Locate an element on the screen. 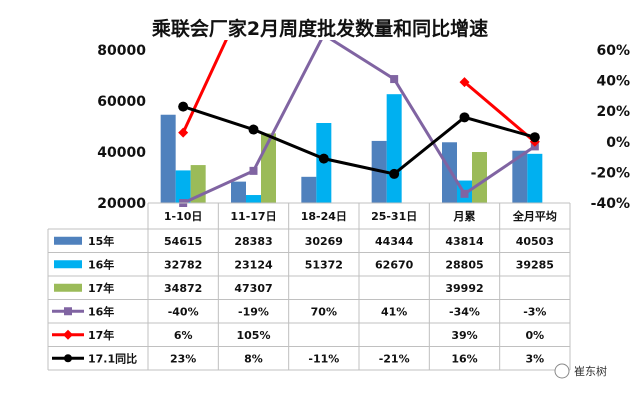  table-cell: -19% is located at coordinates (253, 311).